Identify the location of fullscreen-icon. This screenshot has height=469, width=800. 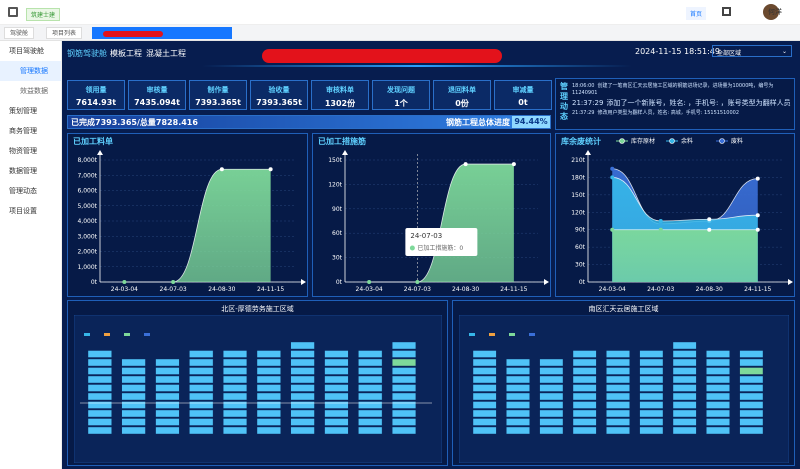
(726, 11).